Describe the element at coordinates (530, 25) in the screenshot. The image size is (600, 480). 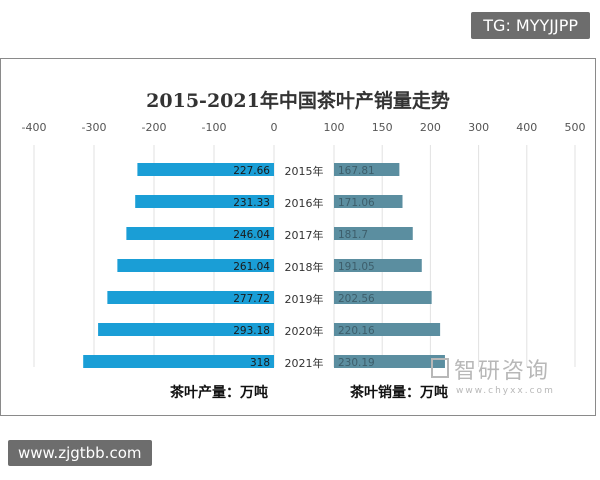
I see `watermark-top: TG: MYYJJPP` at that location.